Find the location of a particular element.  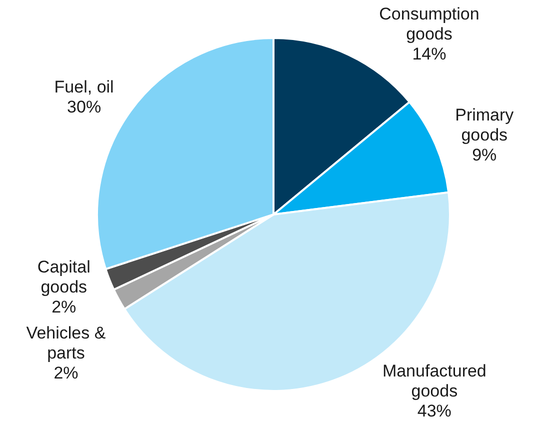

slice-label: Vehicles & parts is located at coordinates (66, 342).